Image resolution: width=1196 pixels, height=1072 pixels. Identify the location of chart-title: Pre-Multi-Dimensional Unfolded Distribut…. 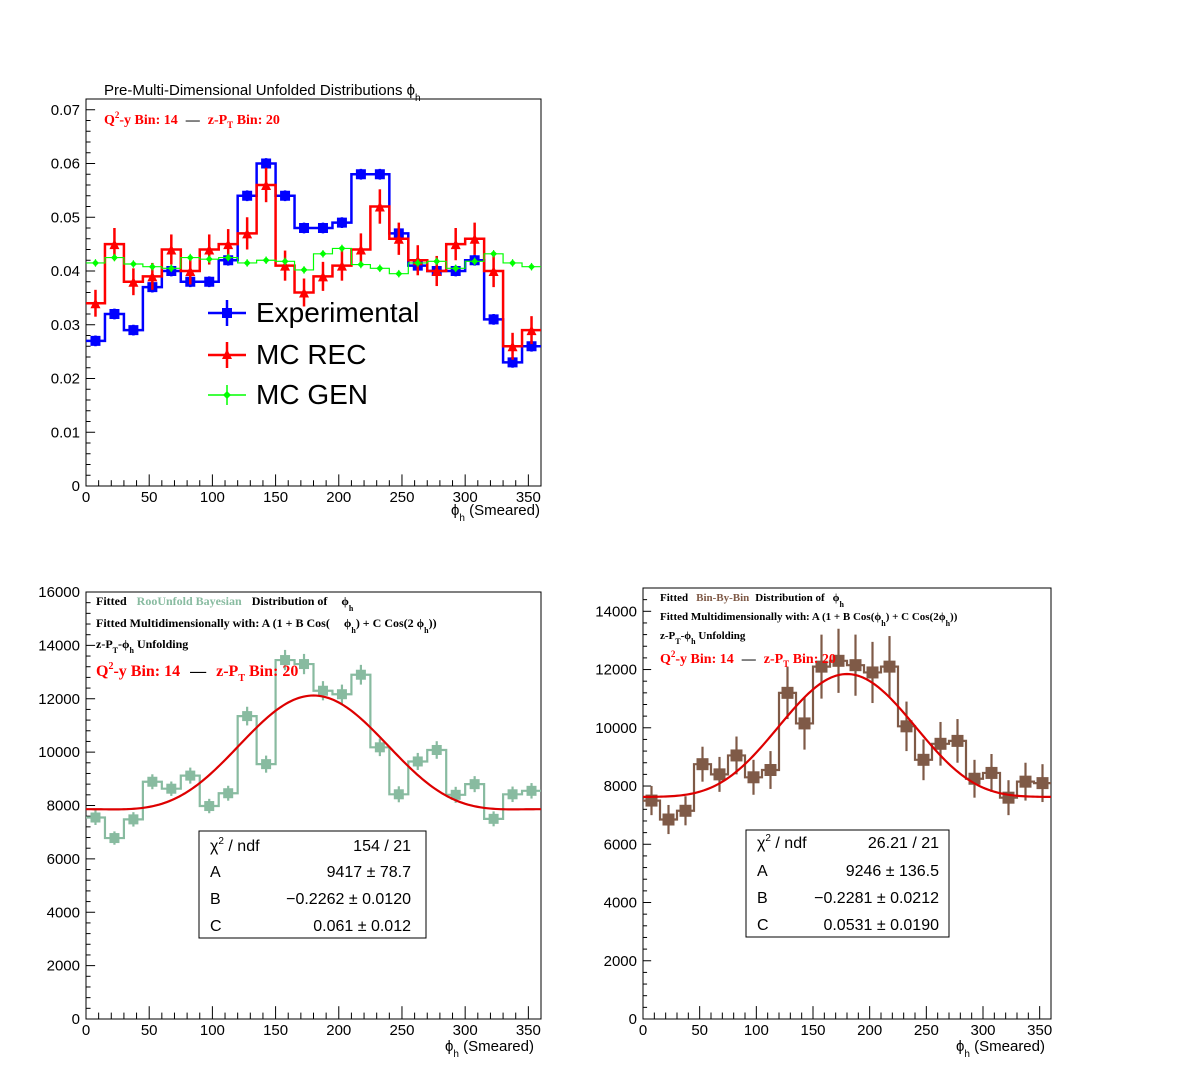
(262, 93).